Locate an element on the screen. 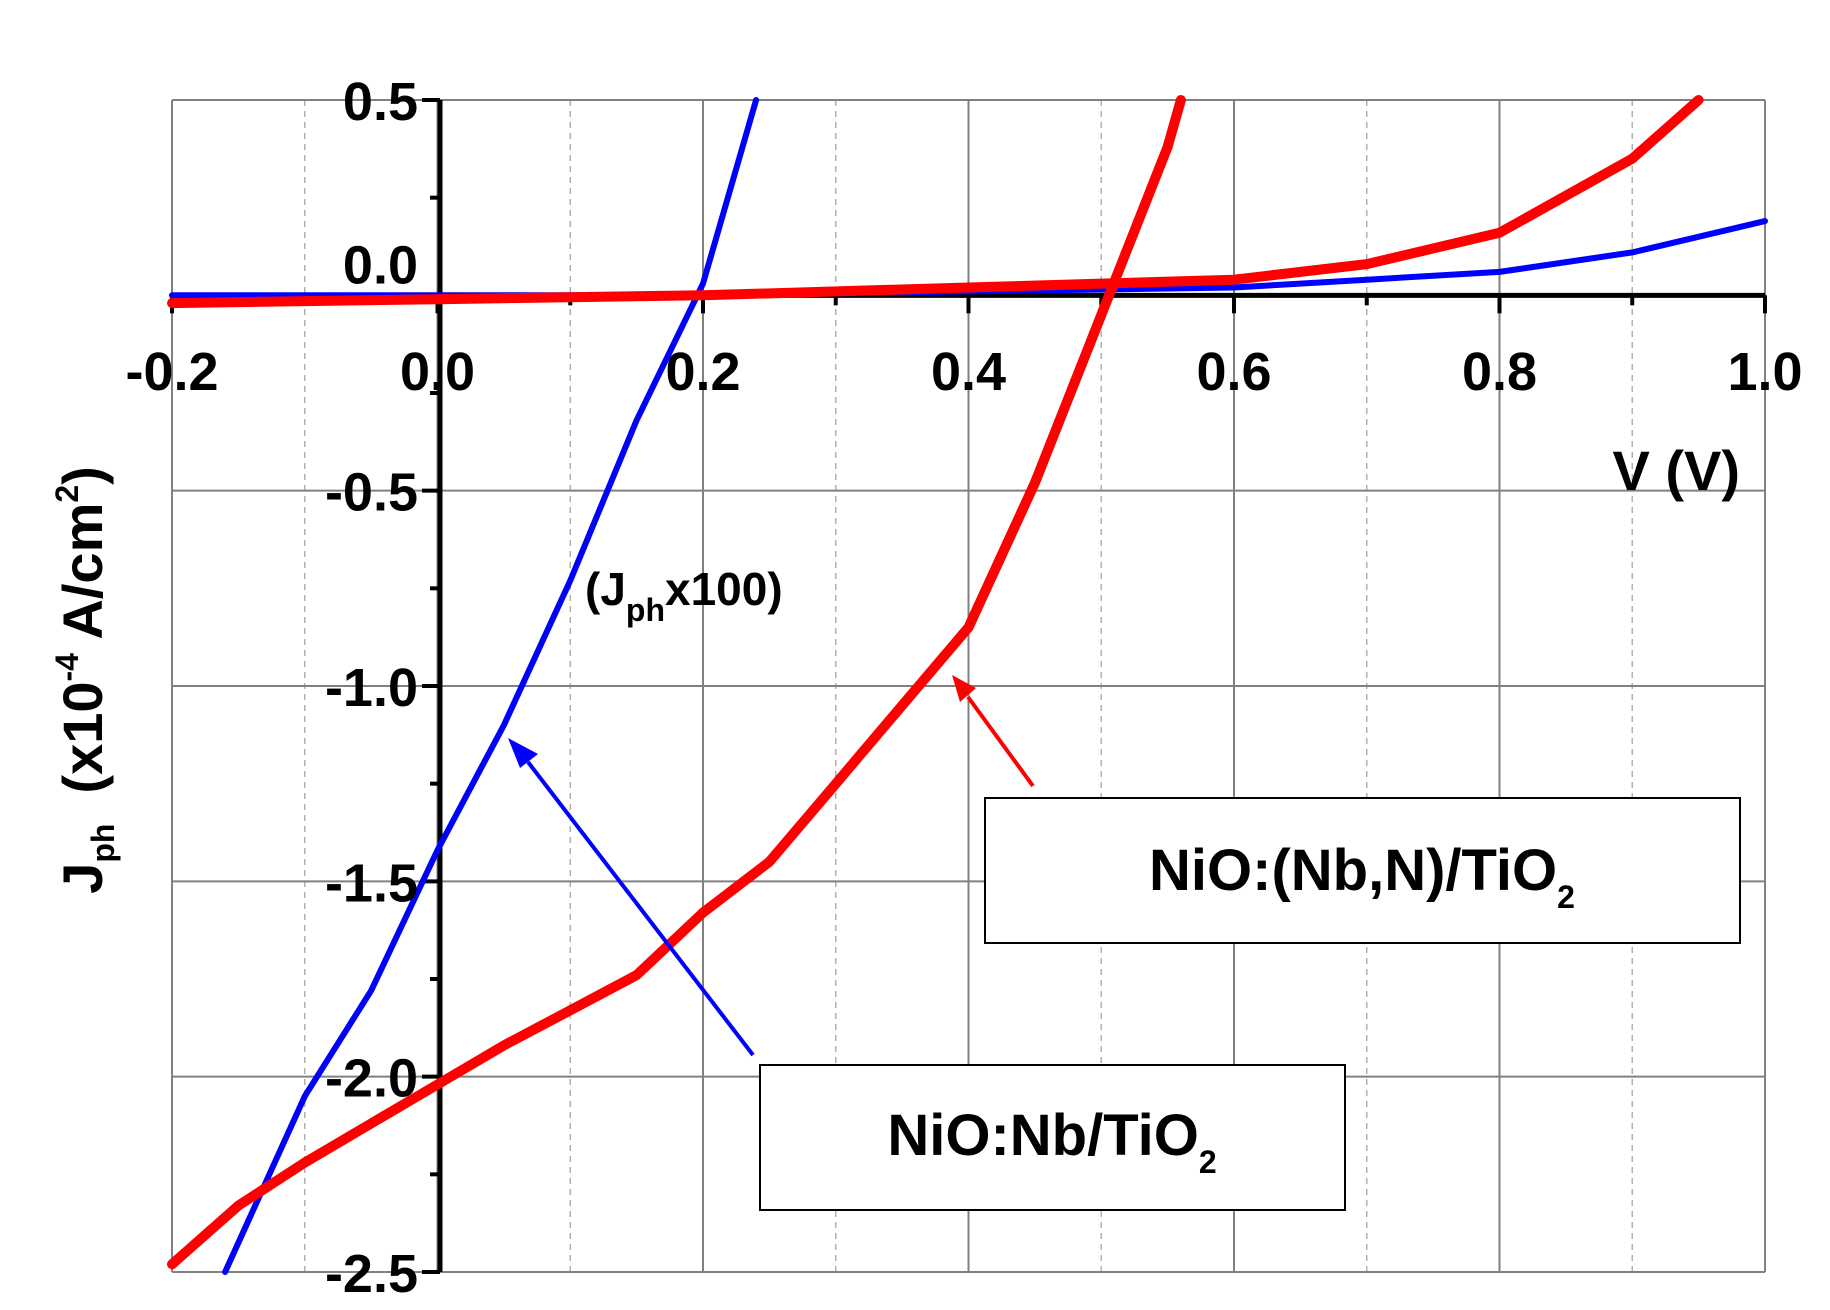  y-tick-label: 0.5 is located at coordinates (380, 102).